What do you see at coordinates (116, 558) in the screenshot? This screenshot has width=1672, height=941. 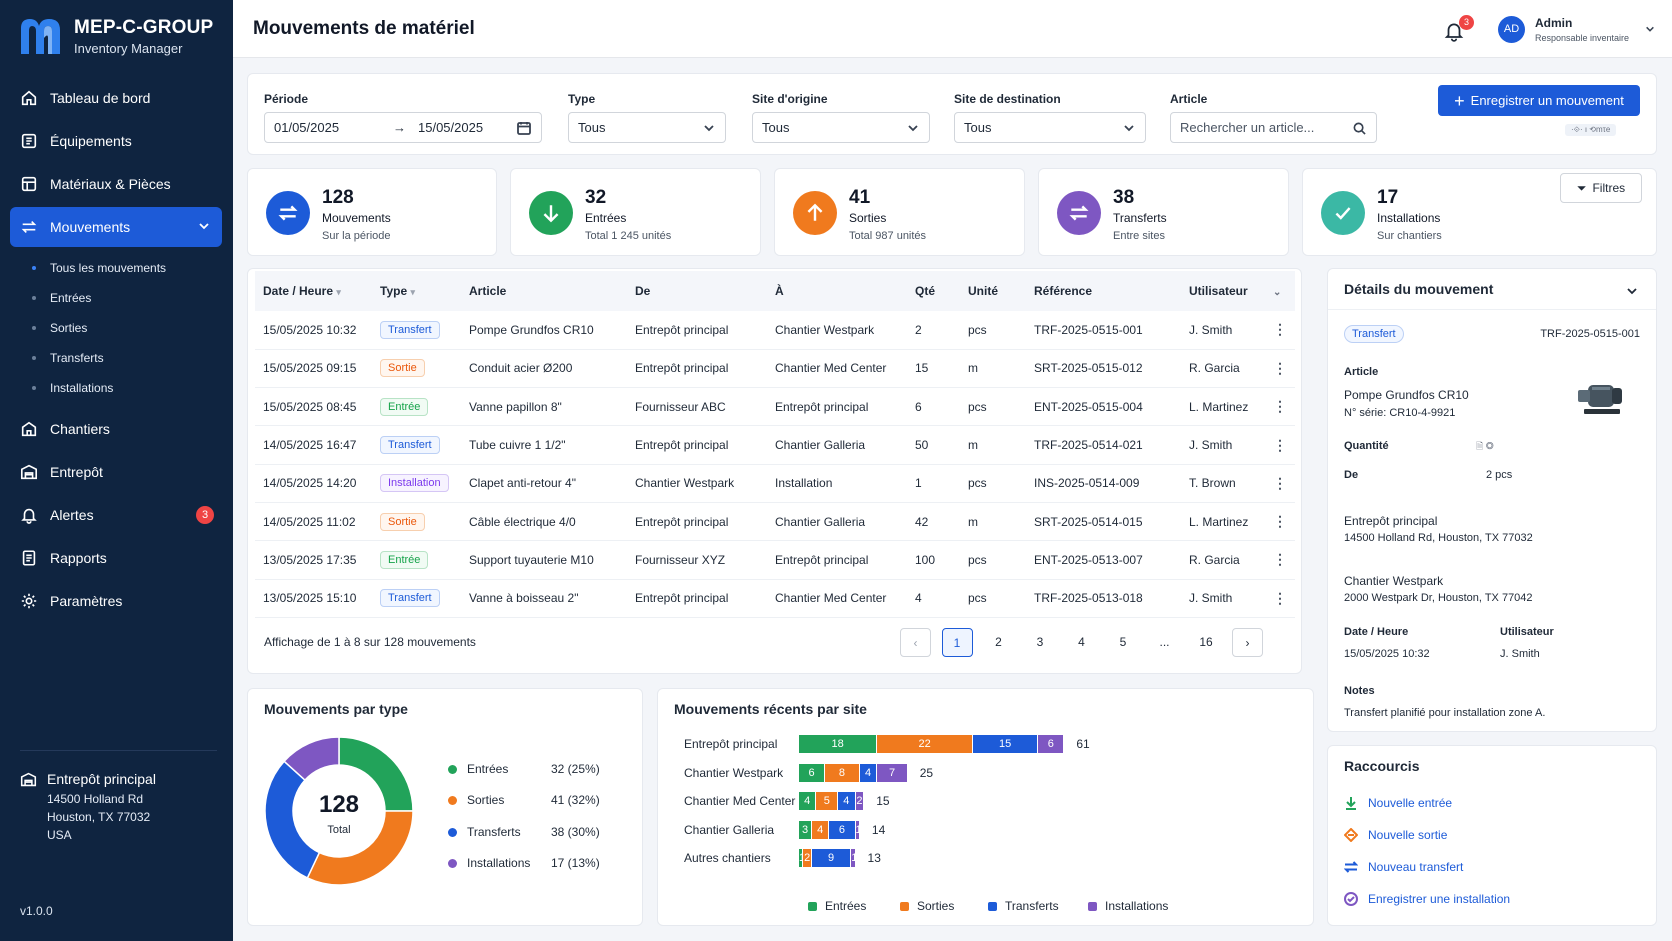 I see `nav-item-reports: Rapports` at bounding box center [116, 558].